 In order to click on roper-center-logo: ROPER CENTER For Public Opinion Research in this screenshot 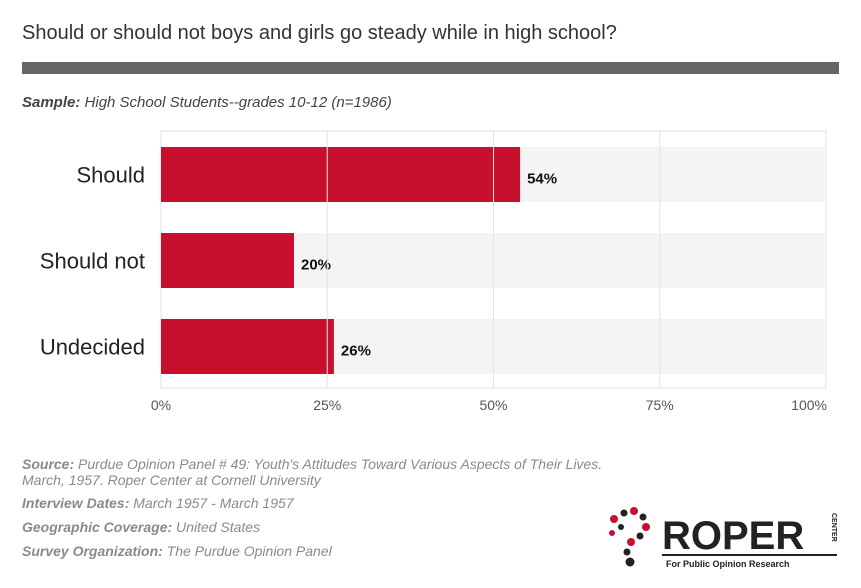, I will do `click(723, 538)`.